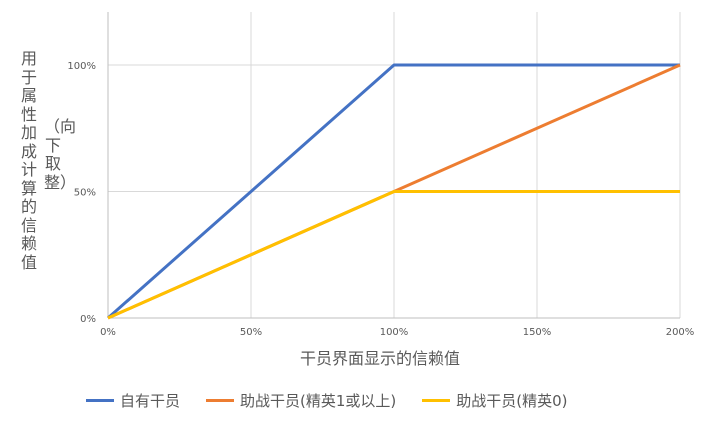  What do you see at coordinates (85, 193) in the screenshot?
I see `y-tick-label: 50%` at bounding box center [85, 193].